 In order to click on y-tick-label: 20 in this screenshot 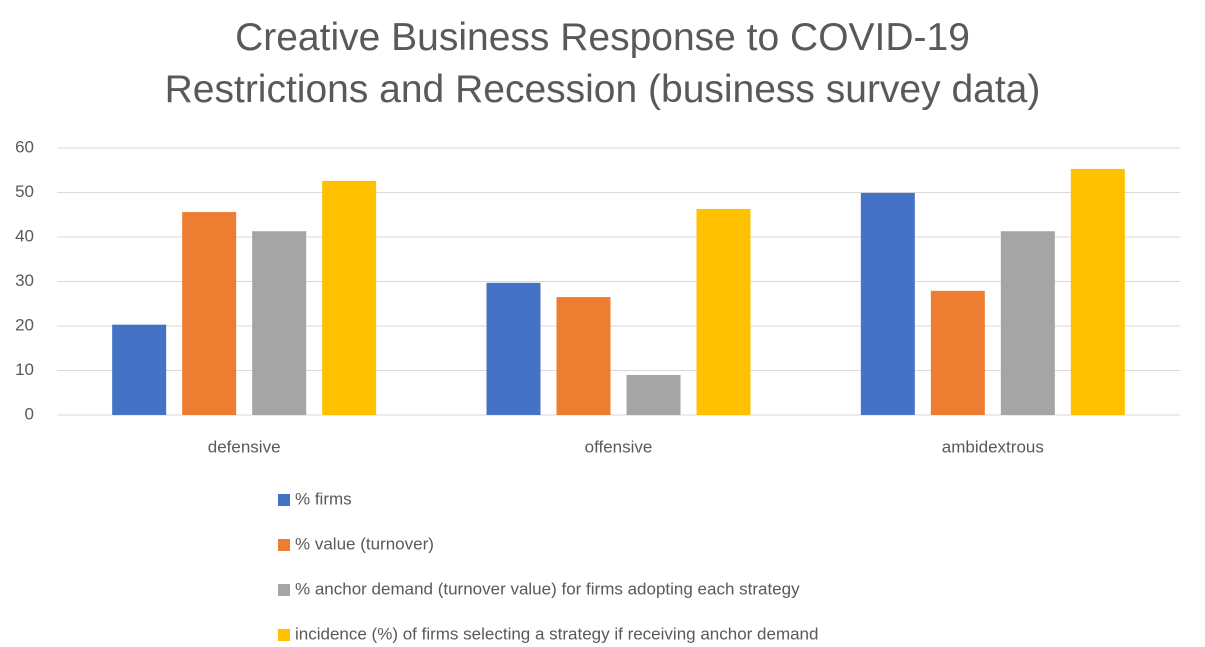, I will do `click(24, 324)`.